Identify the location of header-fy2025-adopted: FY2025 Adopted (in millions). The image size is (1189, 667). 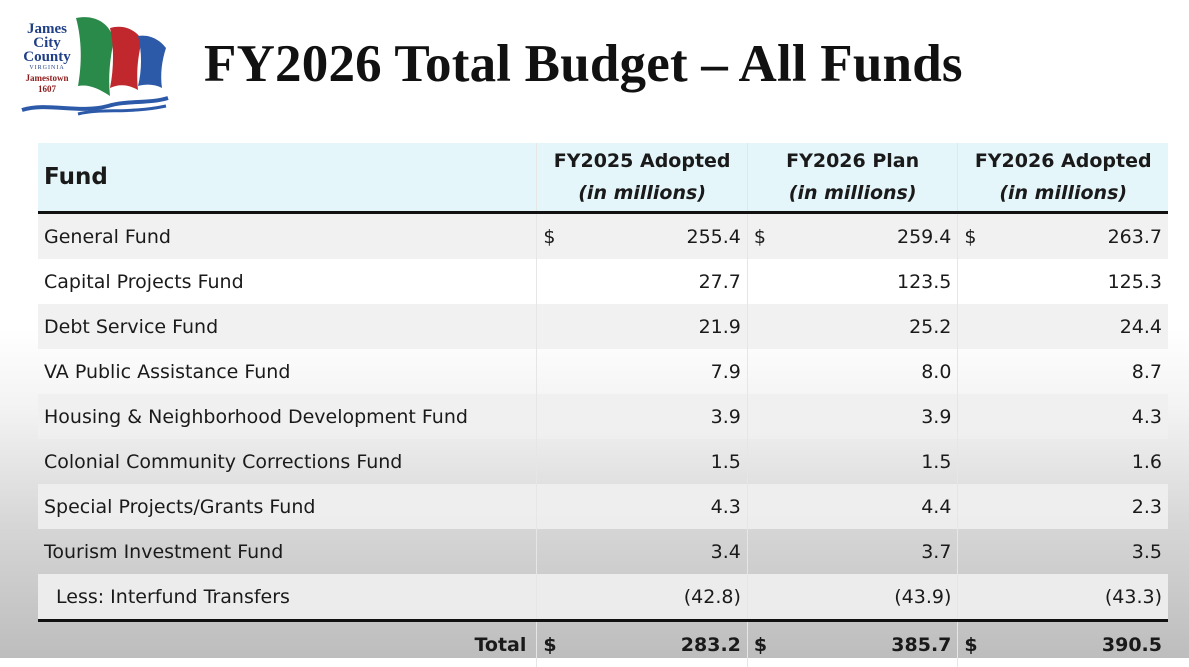
(642, 178).